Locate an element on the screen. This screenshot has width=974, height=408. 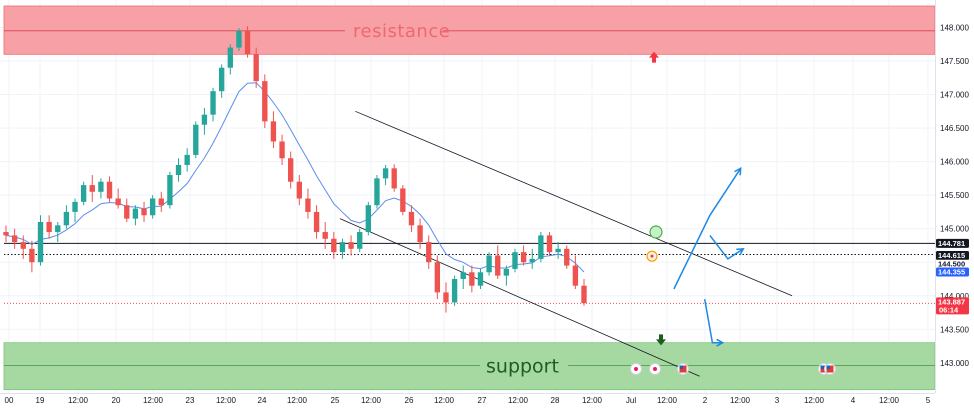
bullish-path-arrowhead is located at coordinates (738, 171).